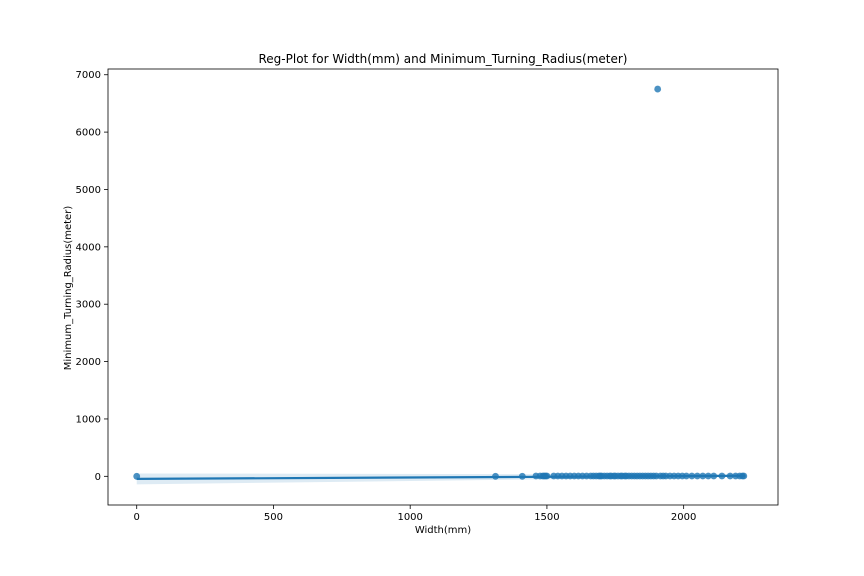 The width and height of the screenshot is (864, 576). I want to click on y-tick-label: 0, so click(98, 477).